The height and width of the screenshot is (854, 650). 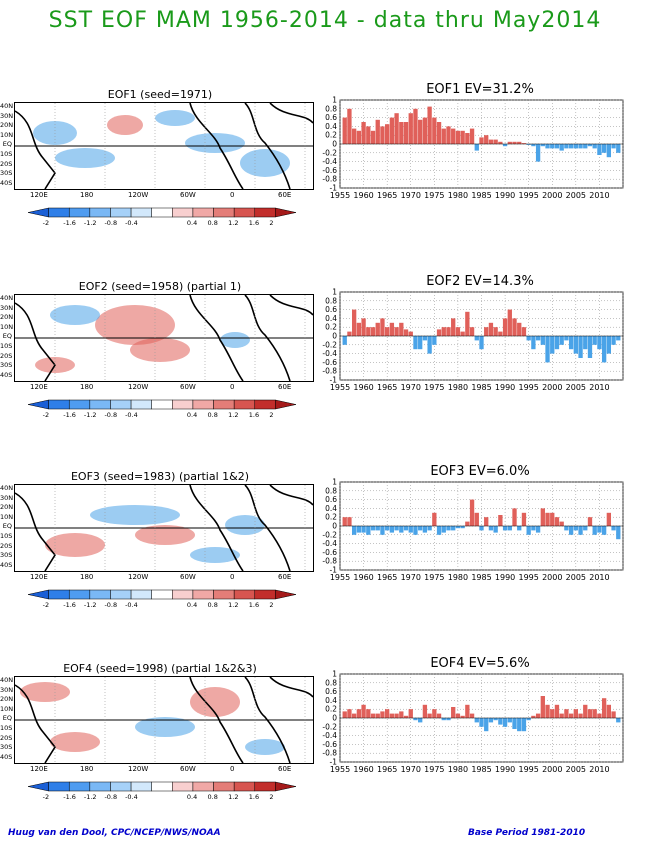 I want to click on y-tick-label: 0.6, so click(x=331, y=117).